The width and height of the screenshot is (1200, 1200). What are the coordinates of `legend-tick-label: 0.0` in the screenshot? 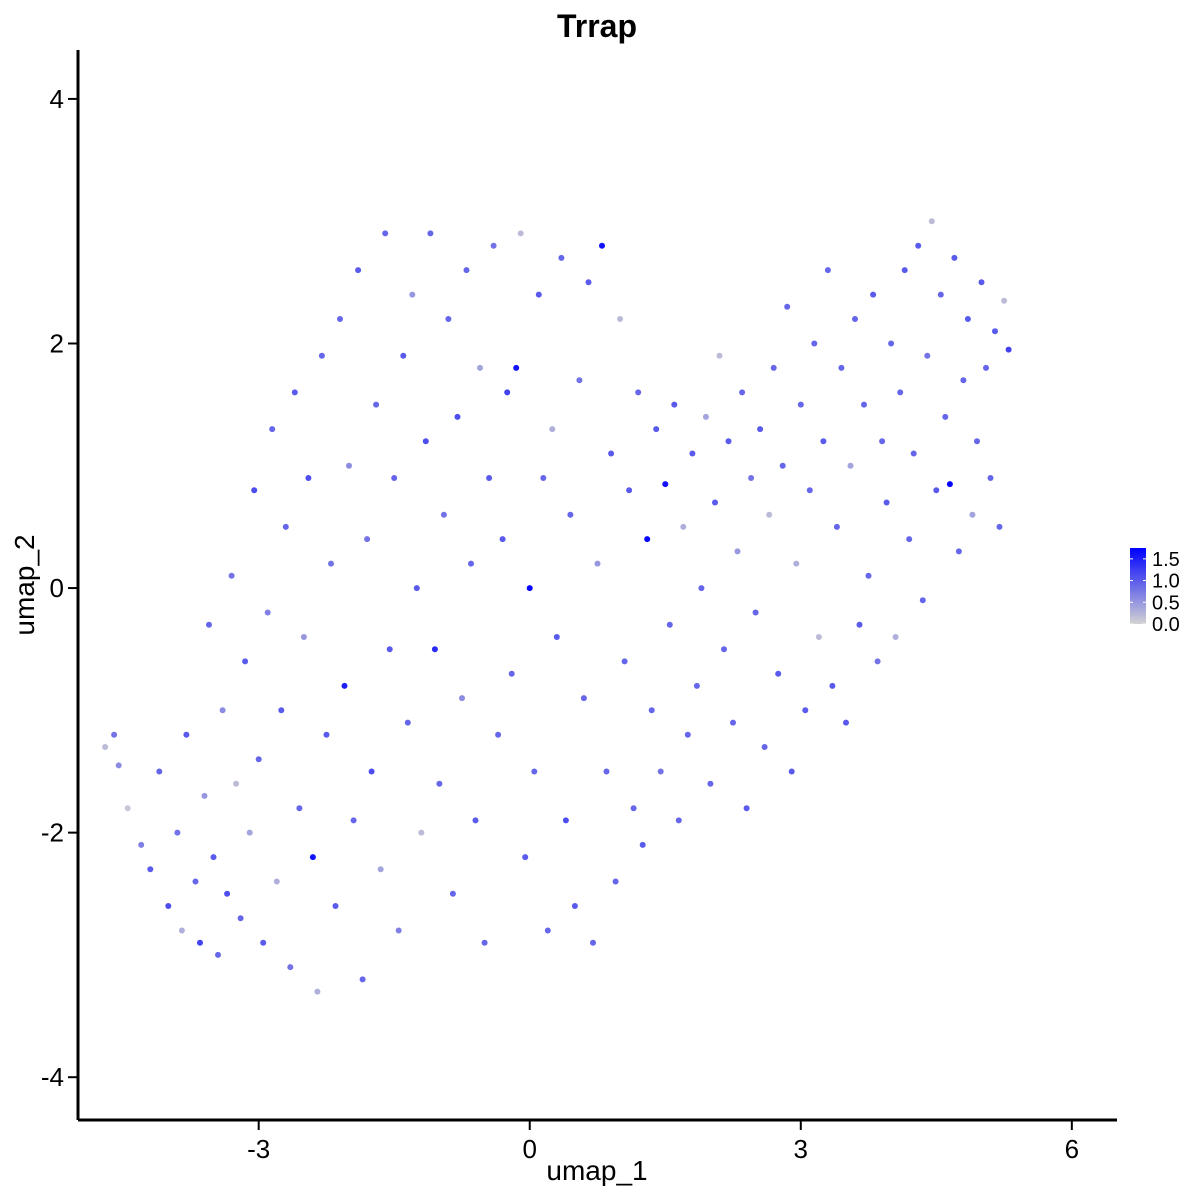 It's located at (1166, 625).